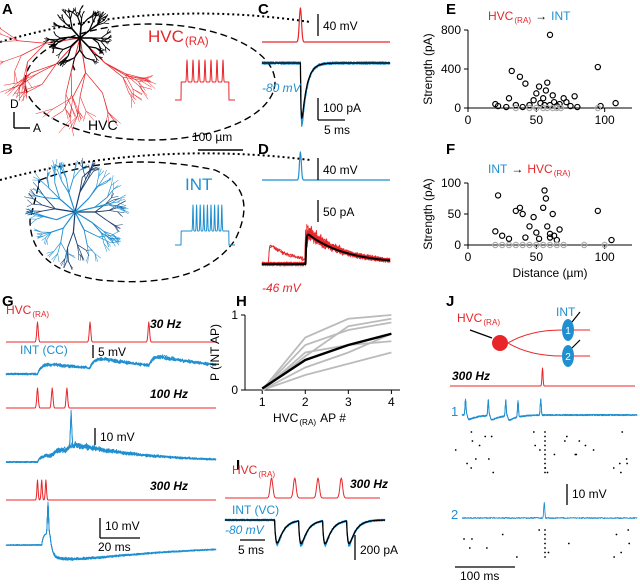 Image resolution: width=640 pixels, height=584 pixels. Describe the element at coordinates (451, 9) in the screenshot. I see `panel-letter: E` at that location.